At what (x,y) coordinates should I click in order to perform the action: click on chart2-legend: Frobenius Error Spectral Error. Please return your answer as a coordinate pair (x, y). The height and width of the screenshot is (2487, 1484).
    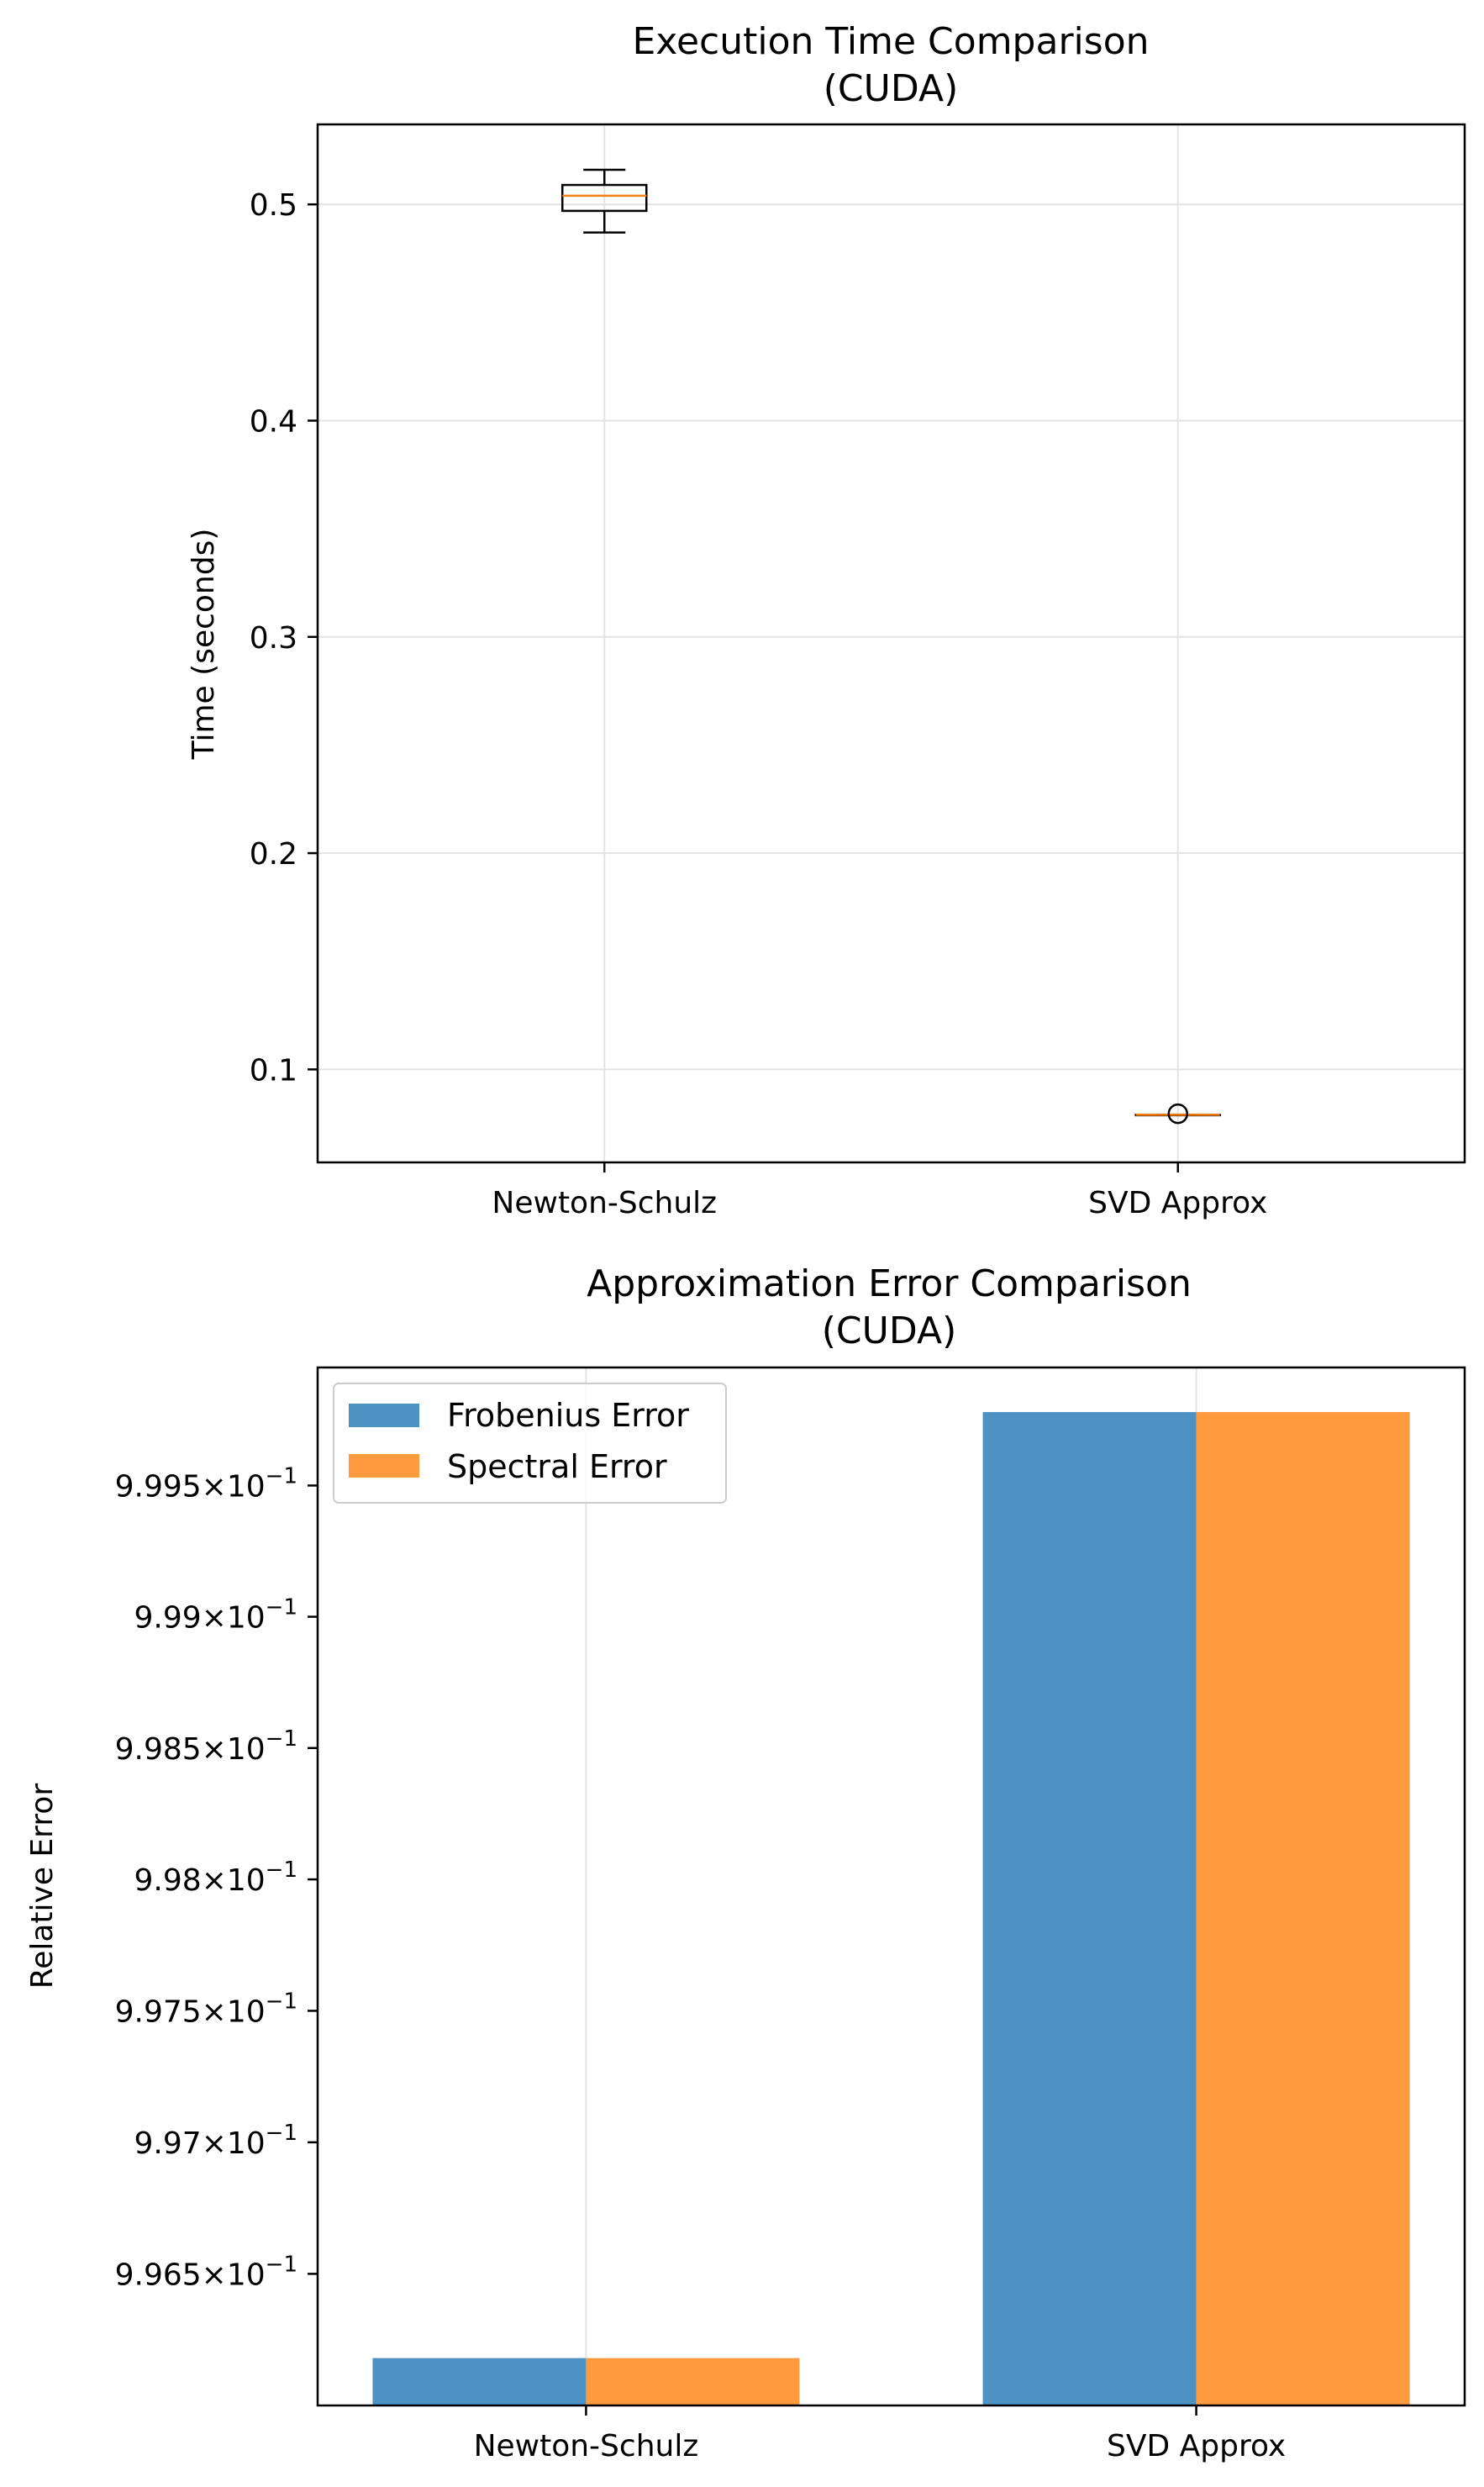
    Looking at the image, I should click on (530, 1444).